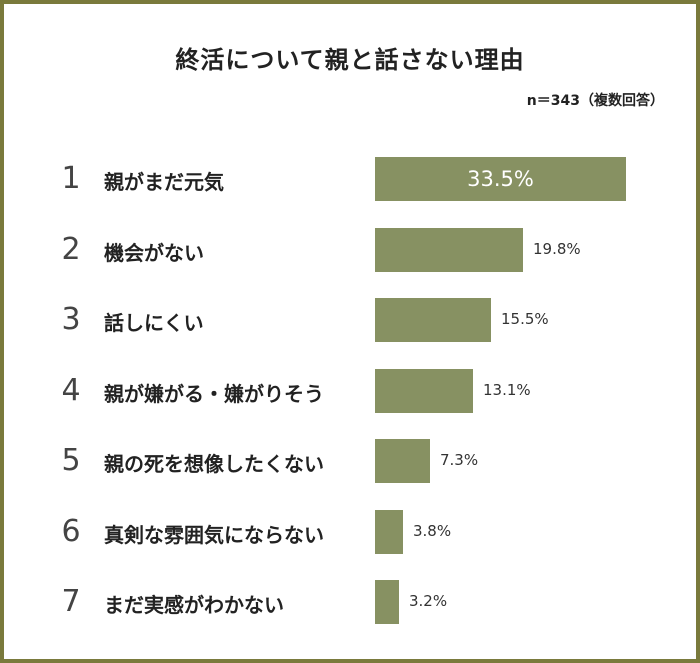 This screenshot has height=663, width=700. Describe the element at coordinates (432, 530) in the screenshot. I see `value-label: 3.8%` at that location.